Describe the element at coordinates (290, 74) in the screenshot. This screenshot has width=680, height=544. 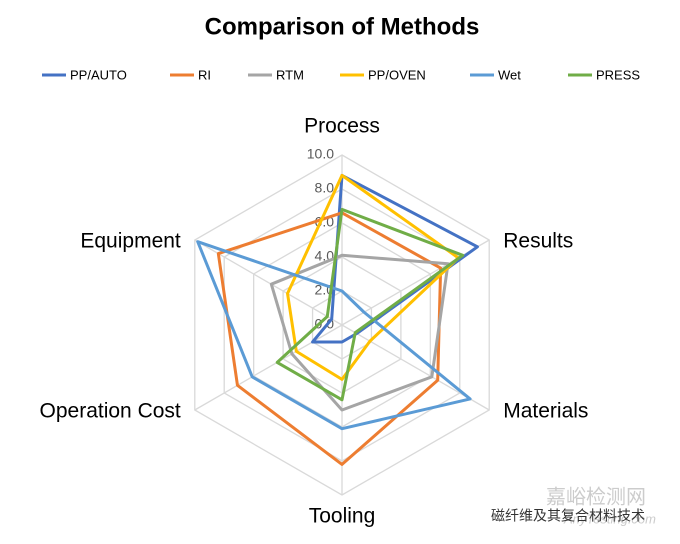
I see `legend-label: RTM` at that location.